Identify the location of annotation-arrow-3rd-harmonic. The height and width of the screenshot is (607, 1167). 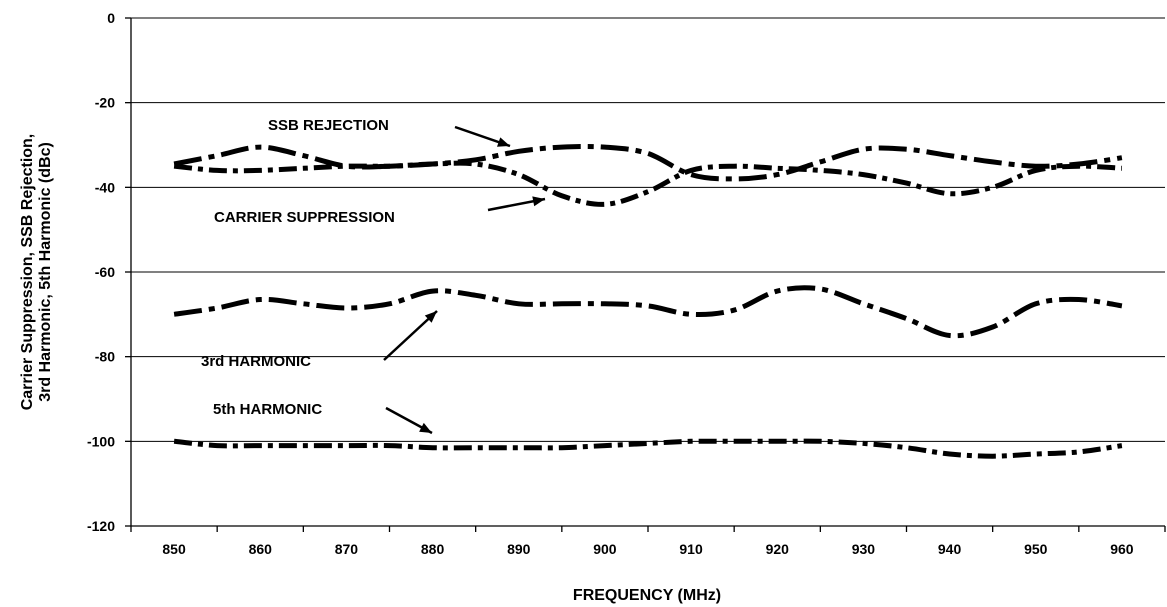
(410, 335).